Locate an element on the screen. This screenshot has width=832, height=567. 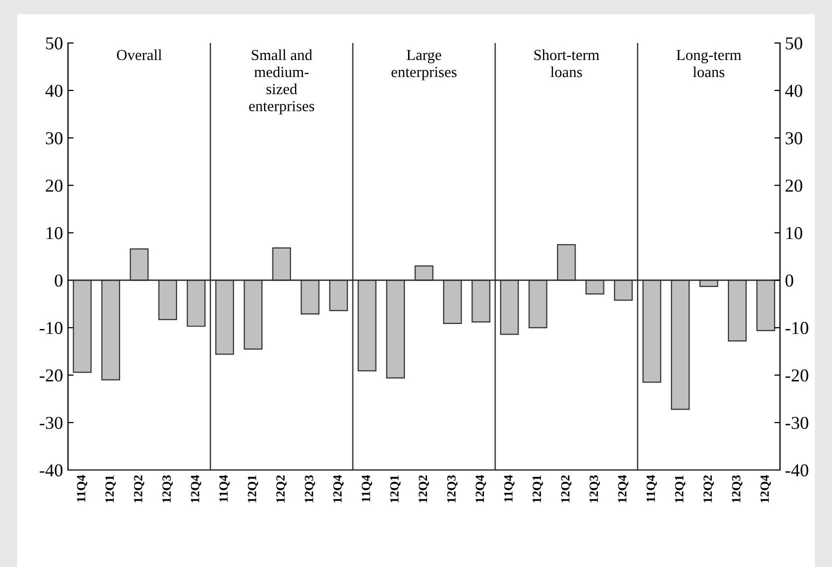
y2-tick-label: 20 is located at coordinates (794, 186).